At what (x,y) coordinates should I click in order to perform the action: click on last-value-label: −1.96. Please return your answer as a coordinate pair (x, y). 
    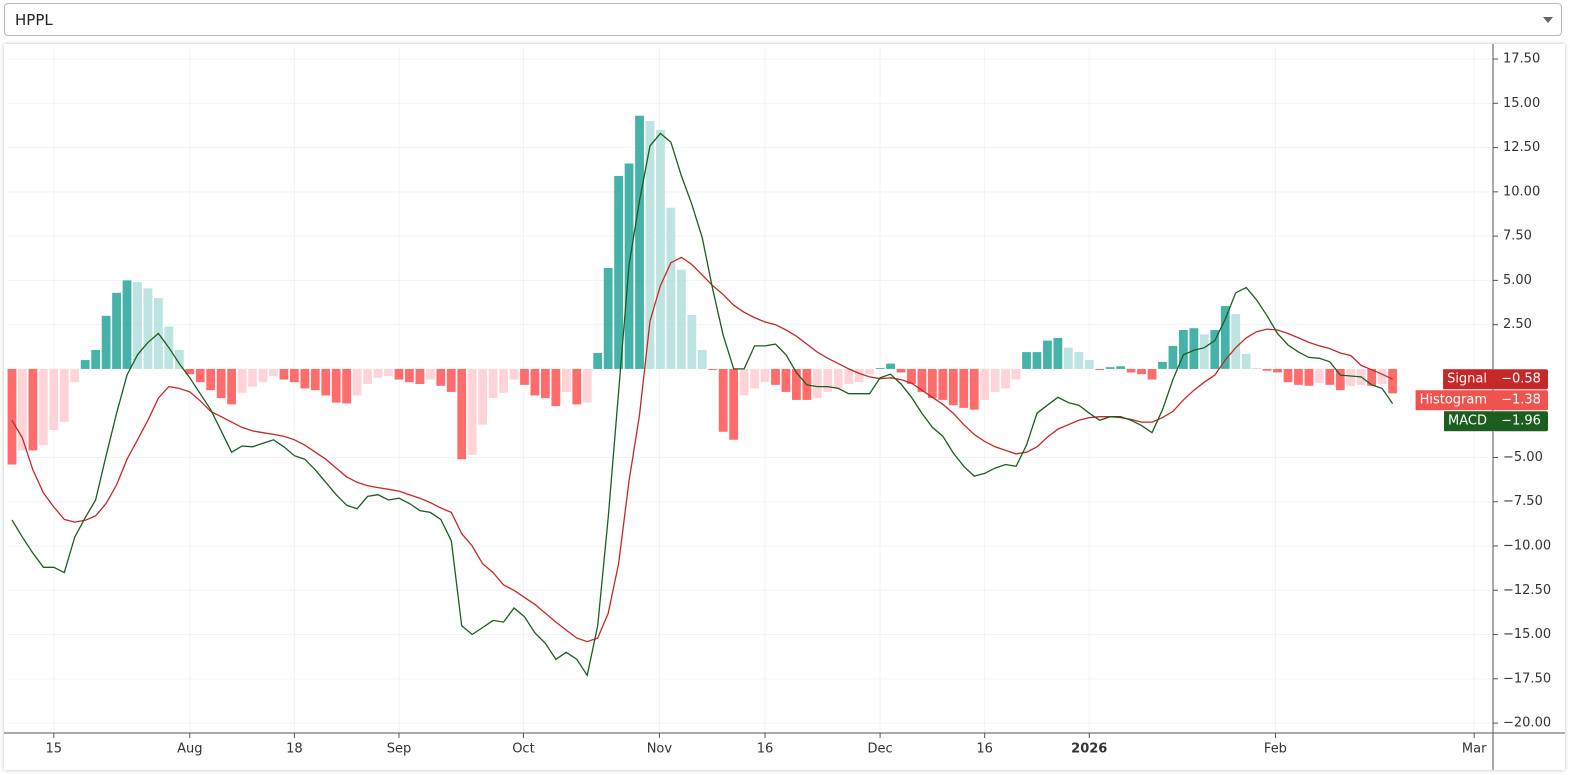
    Looking at the image, I should click on (1521, 421).